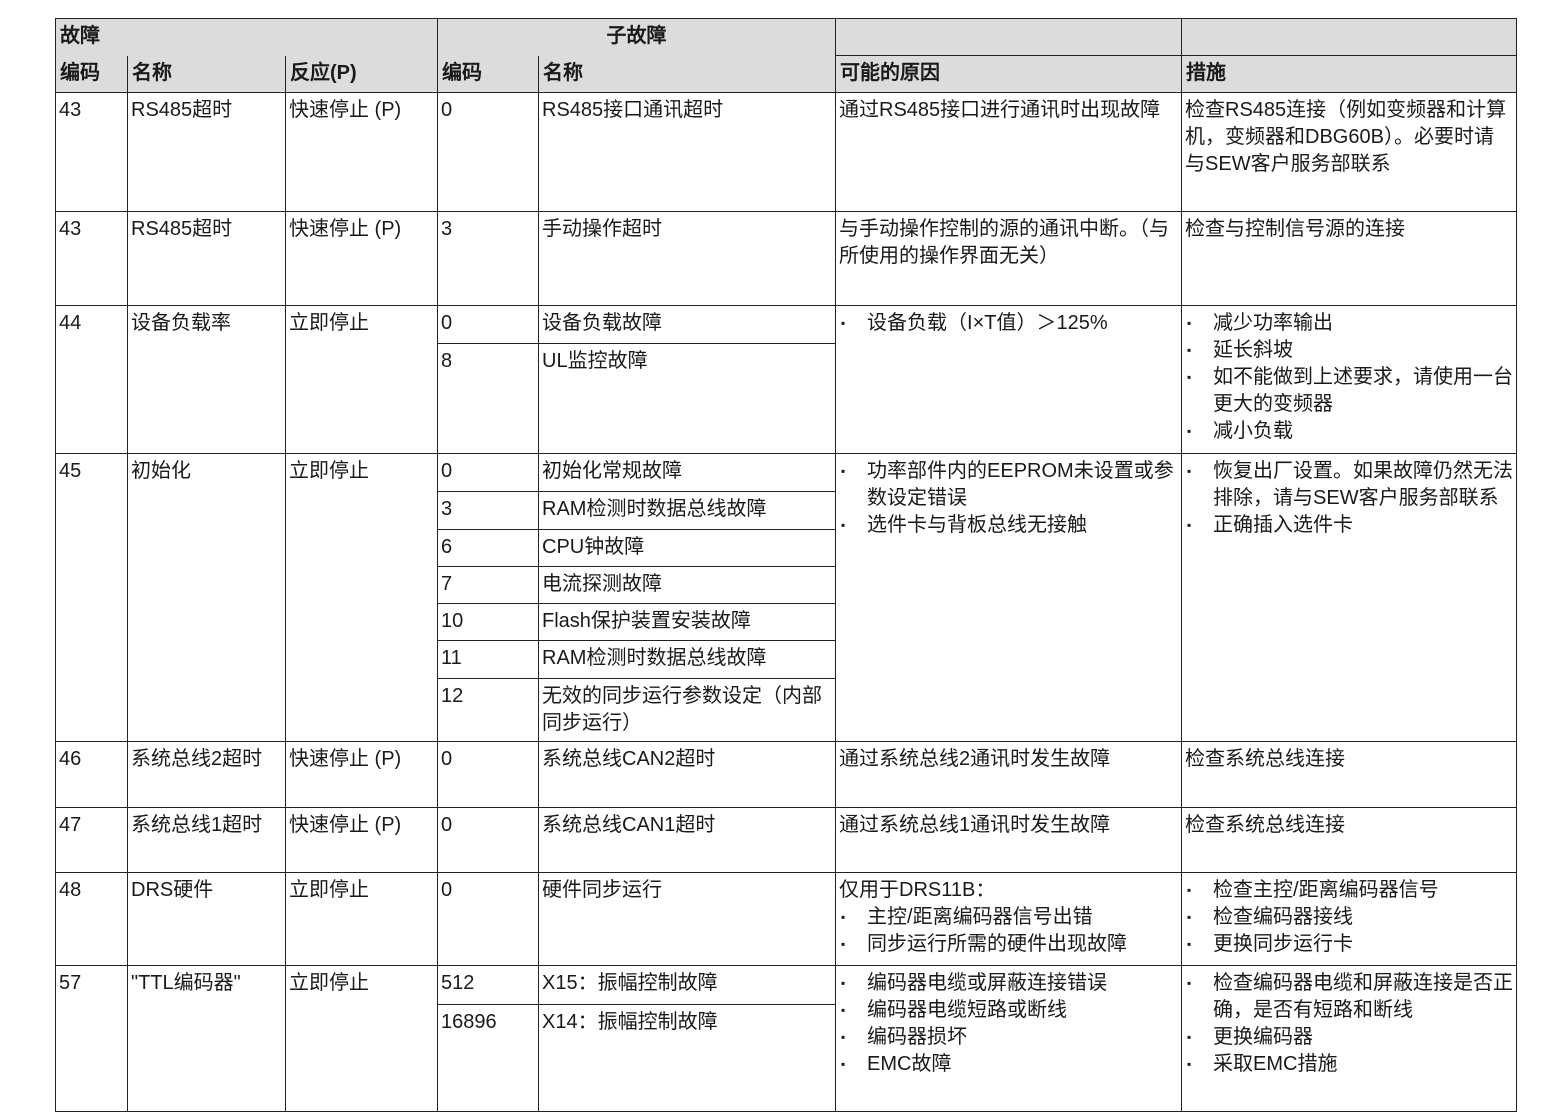  I want to click on measures: 减少功率输出延长斜坡如不能做到上述要求，请使用一台更大的变频器减小负载, so click(1349, 379).